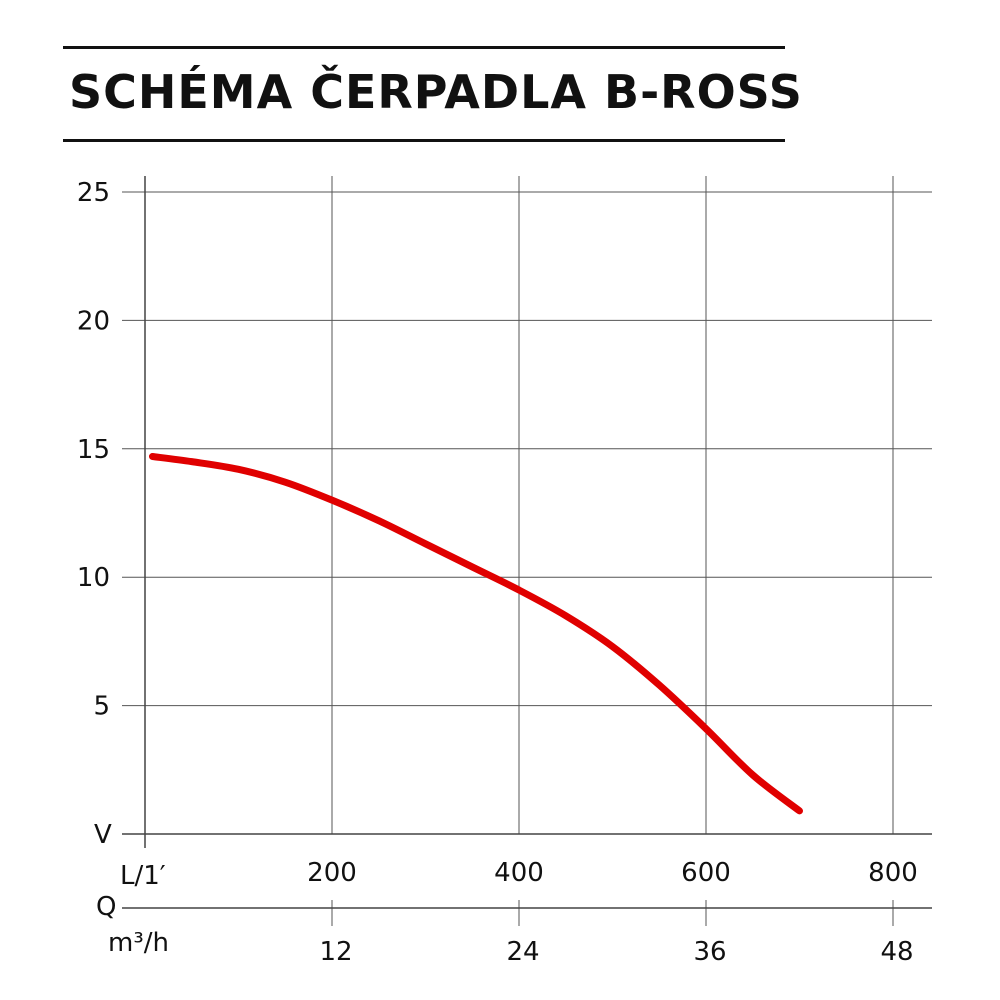  Describe the element at coordinates (519, 873) in the screenshot. I see `x-tick-label: 400` at that location.